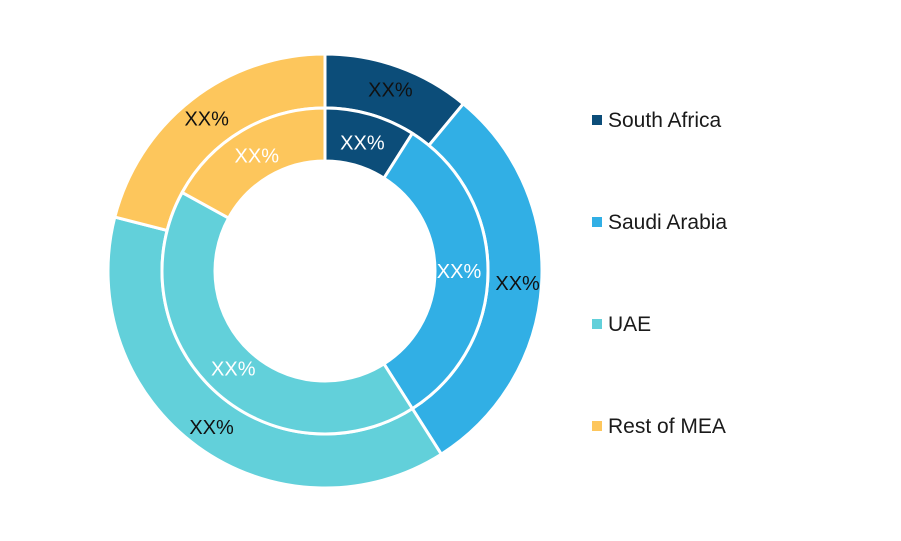 Image resolution: width=901 pixels, height=541 pixels. Describe the element at coordinates (667, 426) in the screenshot. I see `legend-label-rest-of-mea: Rest of MEA` at that location.